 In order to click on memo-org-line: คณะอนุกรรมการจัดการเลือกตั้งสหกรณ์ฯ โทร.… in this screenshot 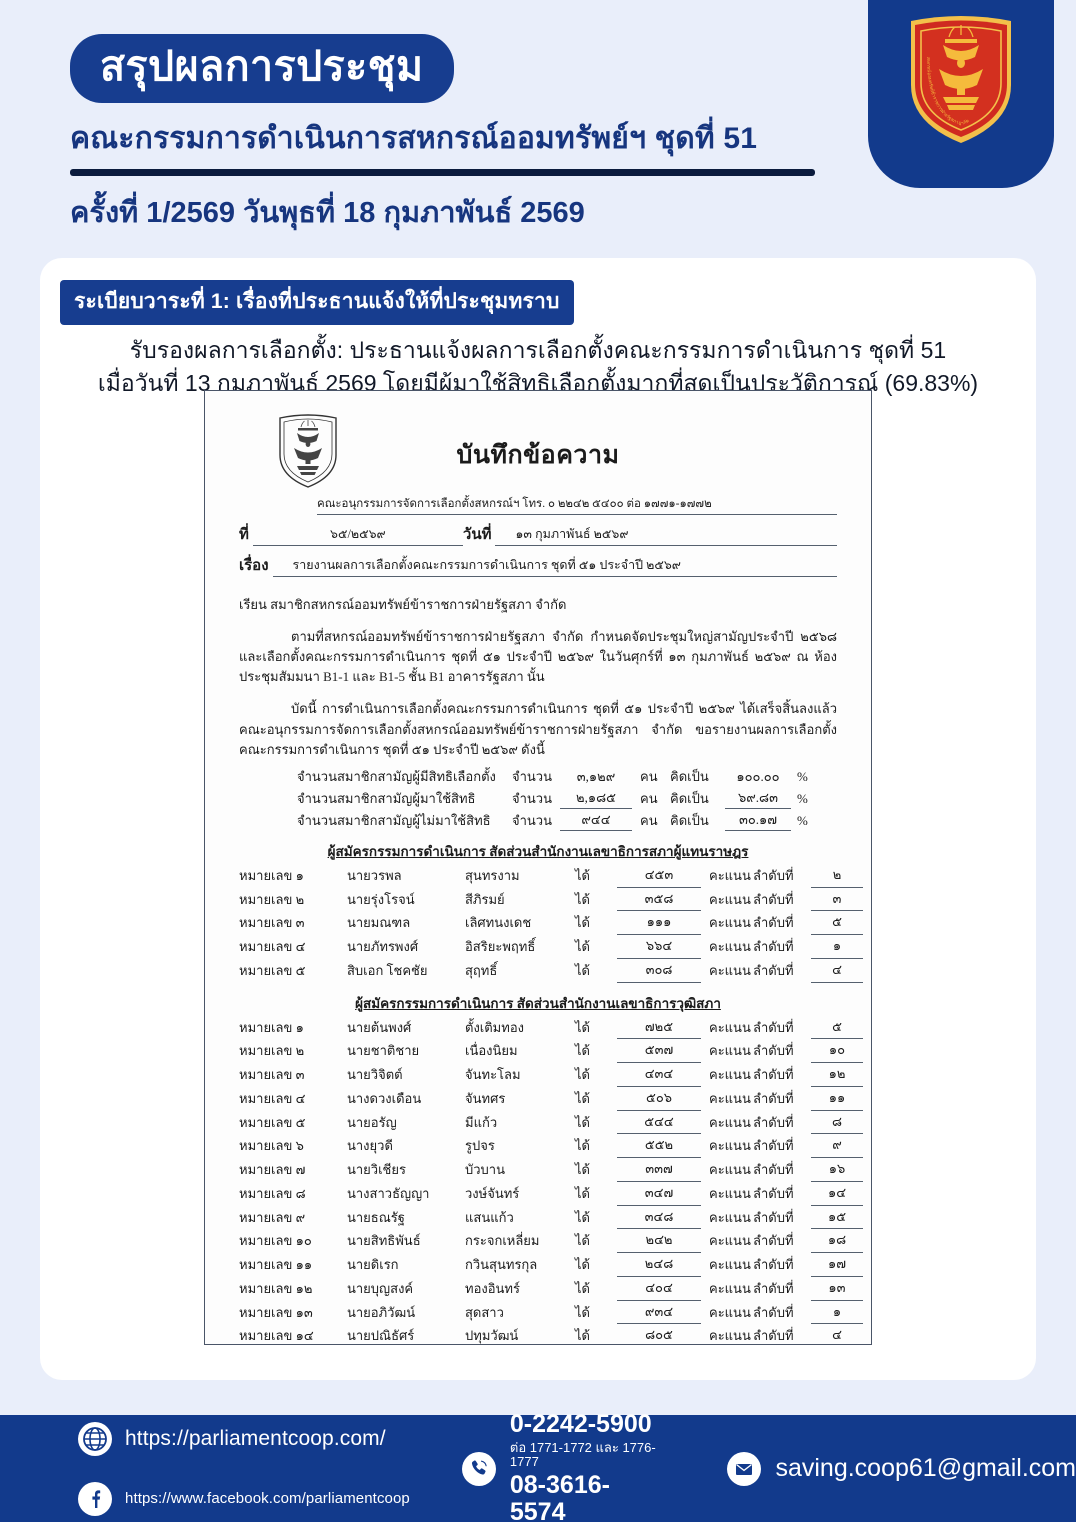, I will do `click(577, 505)`.